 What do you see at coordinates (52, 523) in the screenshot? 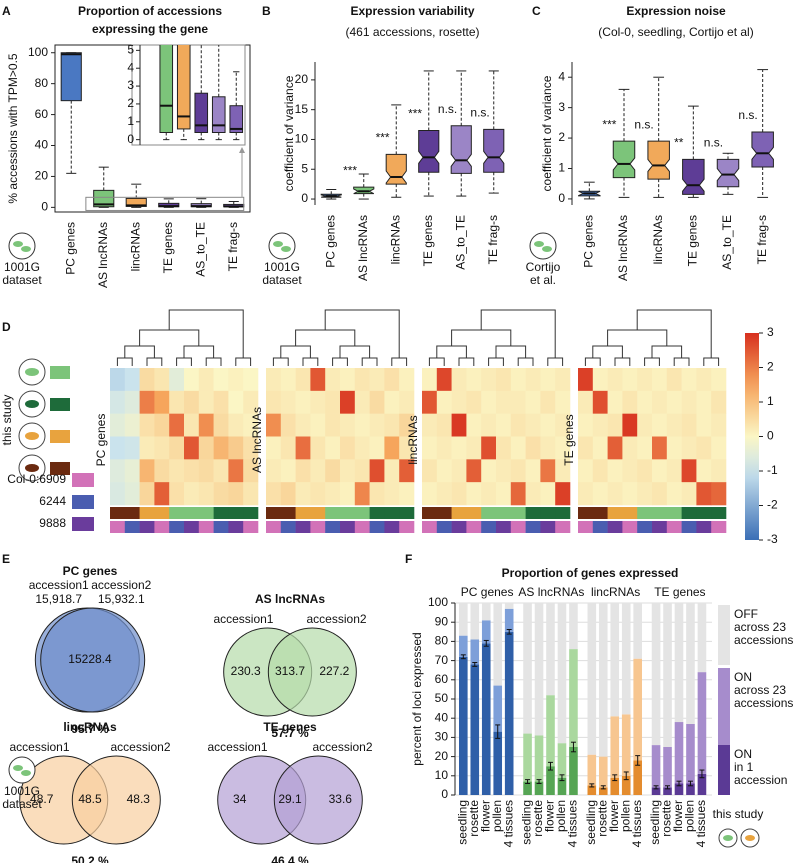
I see `accession-label: 9888` at bounding box center [52, 523].